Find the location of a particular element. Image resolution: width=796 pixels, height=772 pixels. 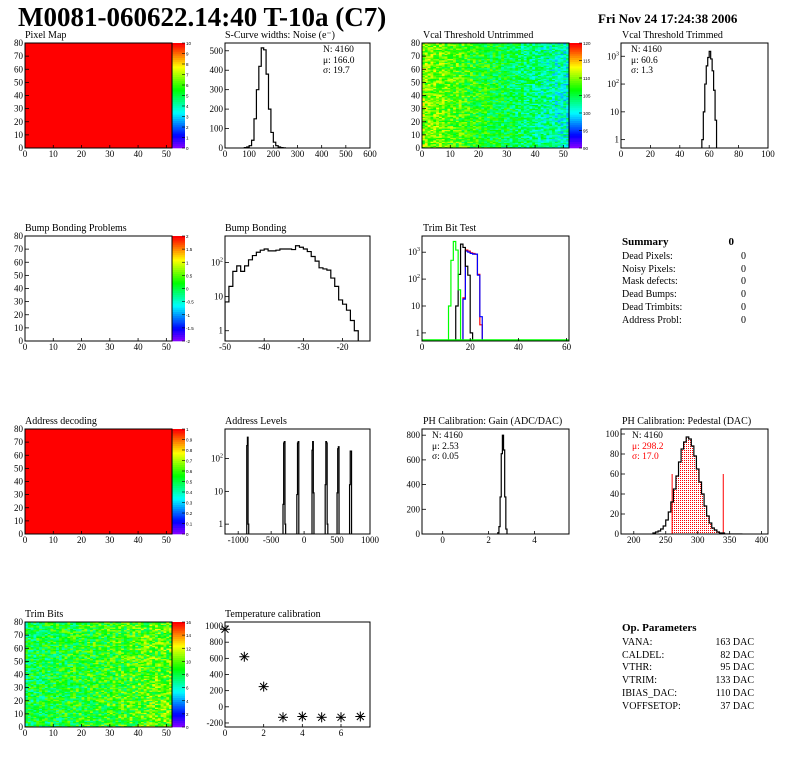

colorbar-tick-label: 105 is located at coordinates (587, 96).